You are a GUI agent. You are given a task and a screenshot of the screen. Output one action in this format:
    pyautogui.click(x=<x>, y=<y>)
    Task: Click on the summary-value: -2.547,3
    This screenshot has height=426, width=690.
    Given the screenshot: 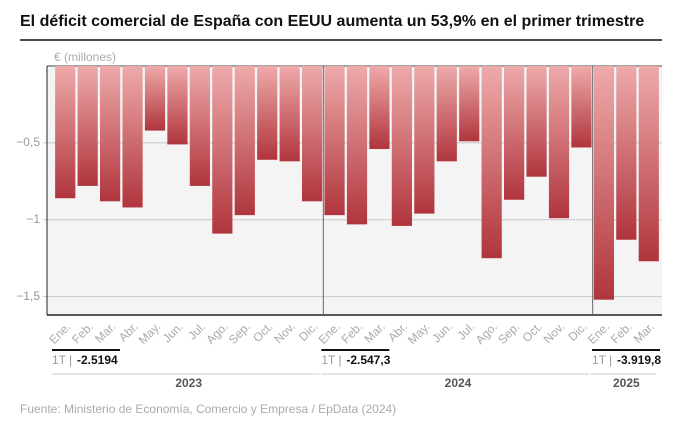 What is the action you would take?
    pyautogui.click(x=368, y=360)
    